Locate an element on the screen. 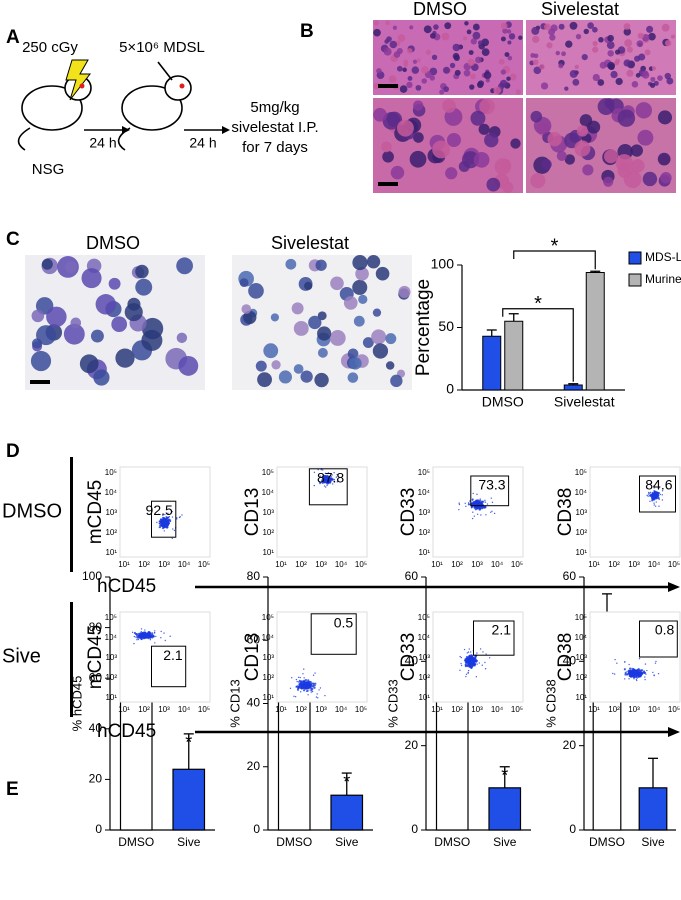 The image size is (681, 900). flow-tick: 10² is located at coordinates (424, 677).